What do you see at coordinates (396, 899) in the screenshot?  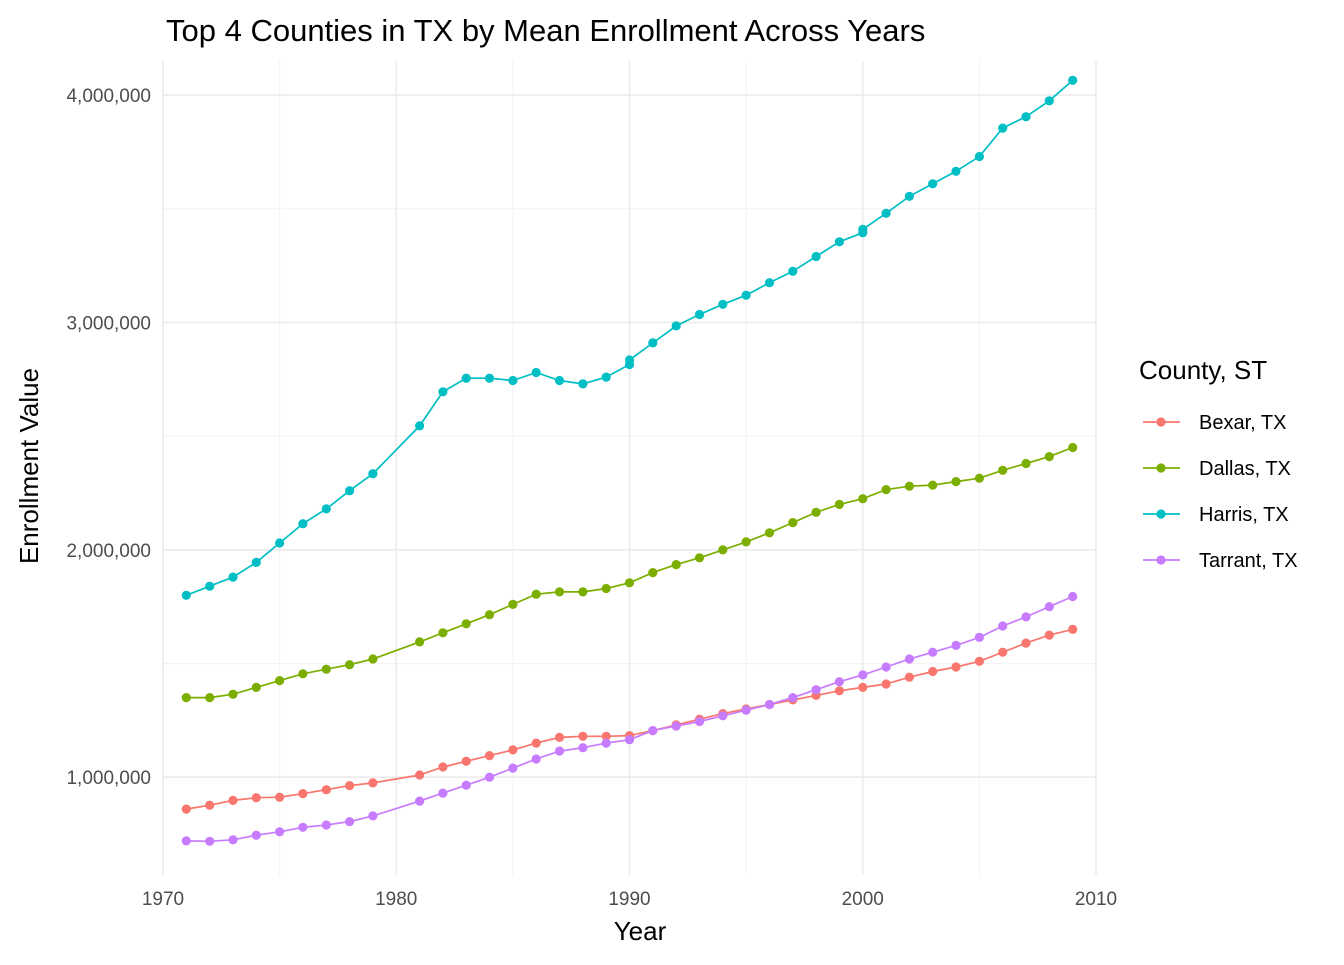 I see `x-tick-label: 1980` at bounding box center [396, 899].